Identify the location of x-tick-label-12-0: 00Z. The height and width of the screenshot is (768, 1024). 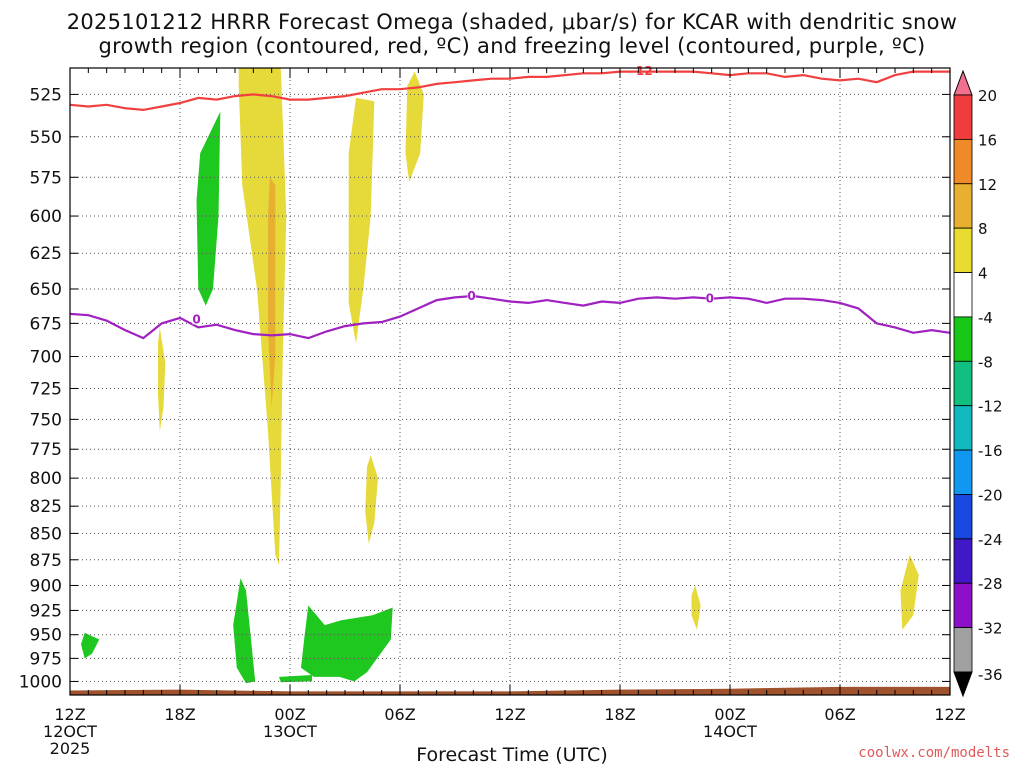
(289, 714).